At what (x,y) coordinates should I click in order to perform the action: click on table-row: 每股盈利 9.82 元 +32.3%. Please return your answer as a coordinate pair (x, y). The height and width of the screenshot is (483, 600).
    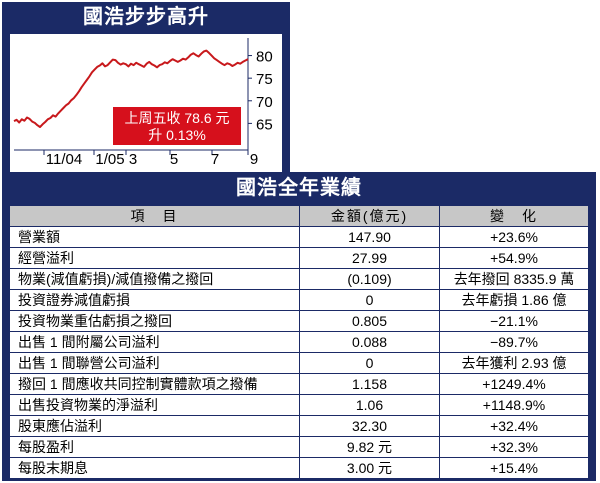
    Looking at the image, I should click on (299, 447).